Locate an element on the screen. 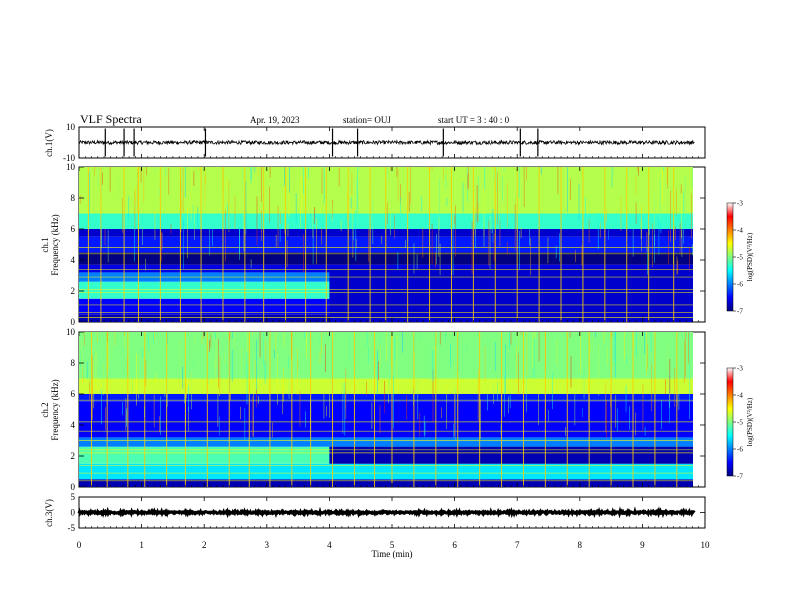  ch2-spectrogram-colorbar-tick-label: -5 is located at coordinates (740, 423).